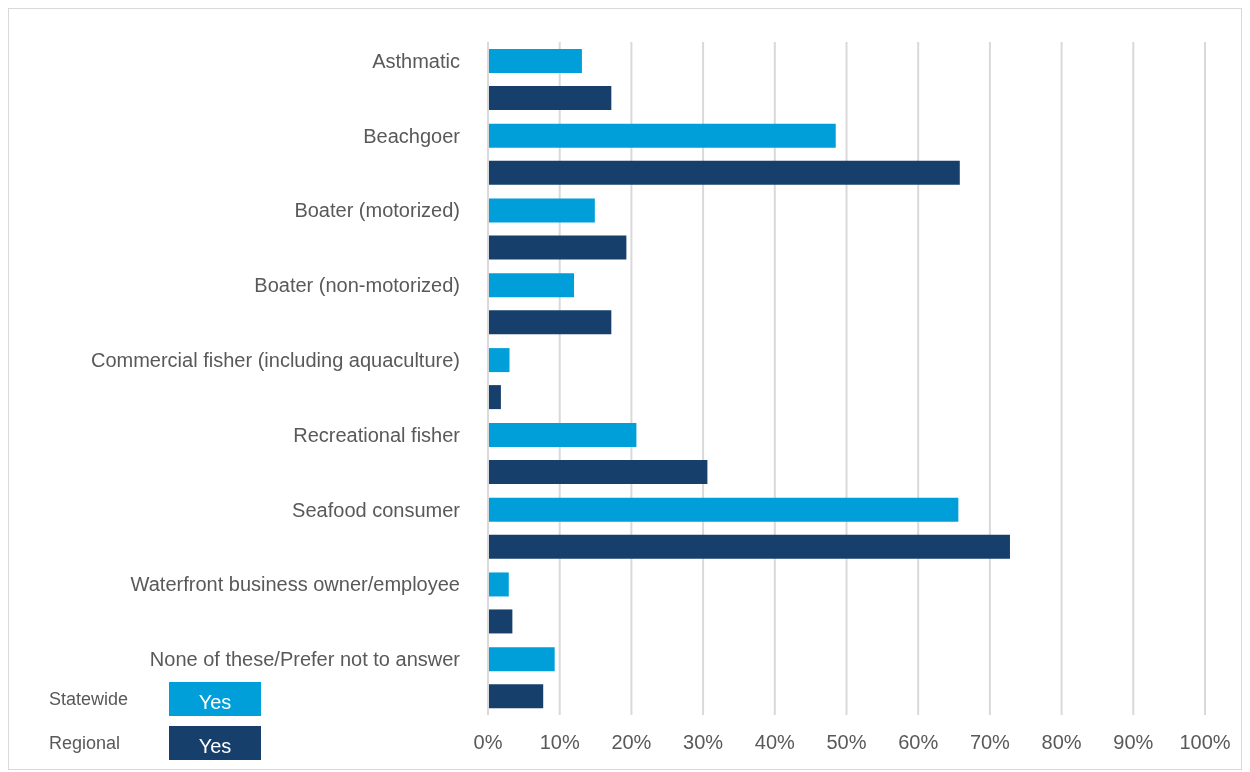  I want to click on x-tick-label: 20%, so click(631, 742).